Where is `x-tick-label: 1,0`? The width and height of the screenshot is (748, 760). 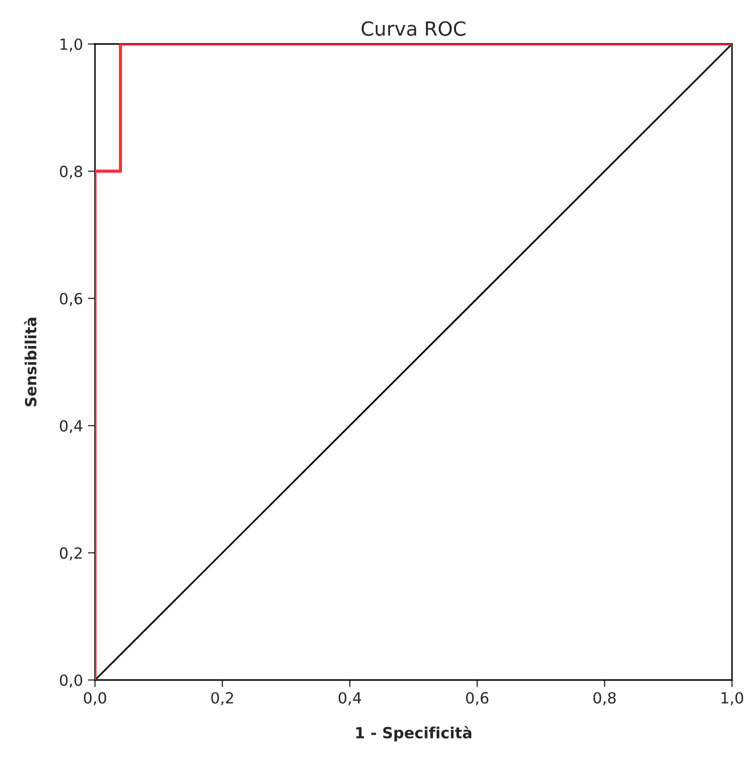 x-tick-label: 1,0 is located at coordinates (733, 699).